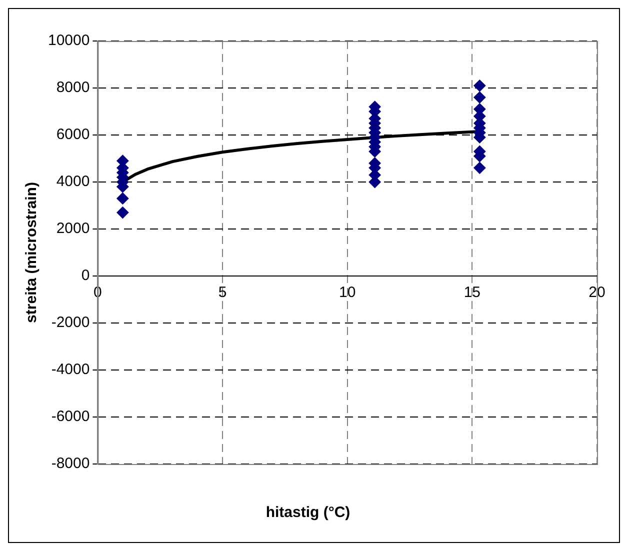 This screenshot has width=628, height=551. What do you see at coordinates (70, 463) in the screenshot?
I see `y-tick-label: -8000` at bounding box center [70, 463].